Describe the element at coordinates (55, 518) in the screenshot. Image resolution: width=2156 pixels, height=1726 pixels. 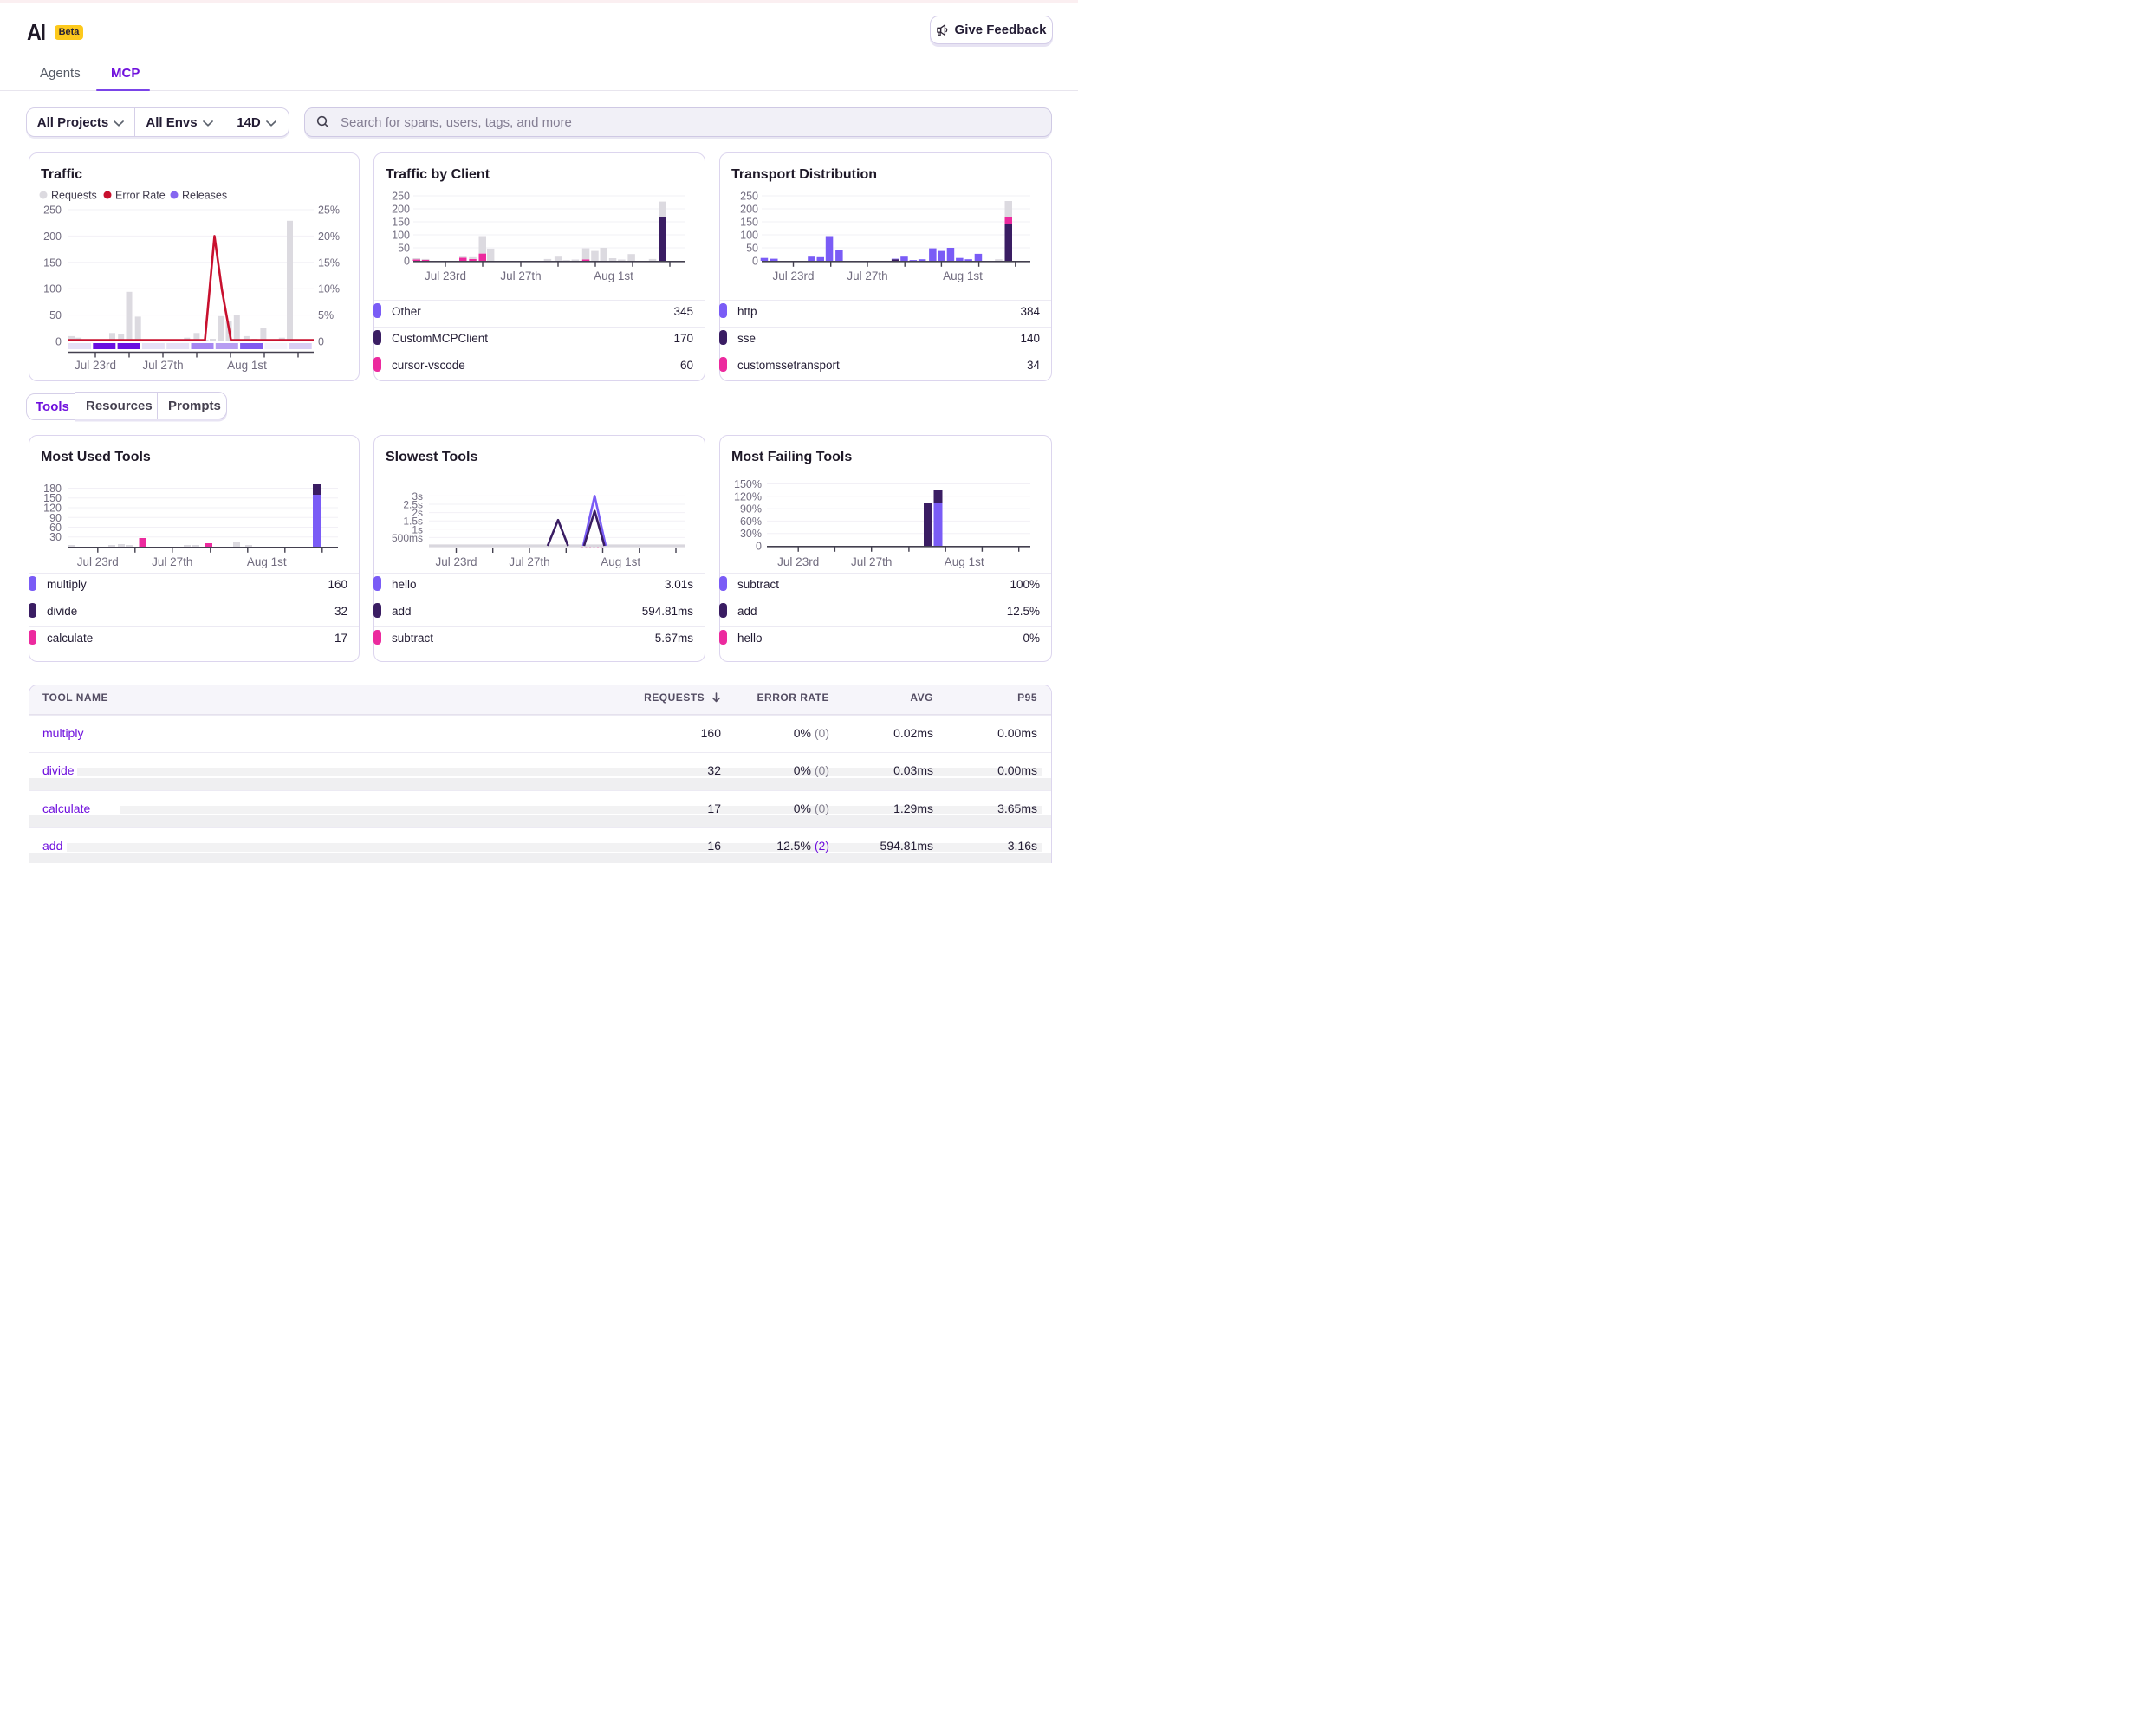
I see `svg-text: 90` at that location.